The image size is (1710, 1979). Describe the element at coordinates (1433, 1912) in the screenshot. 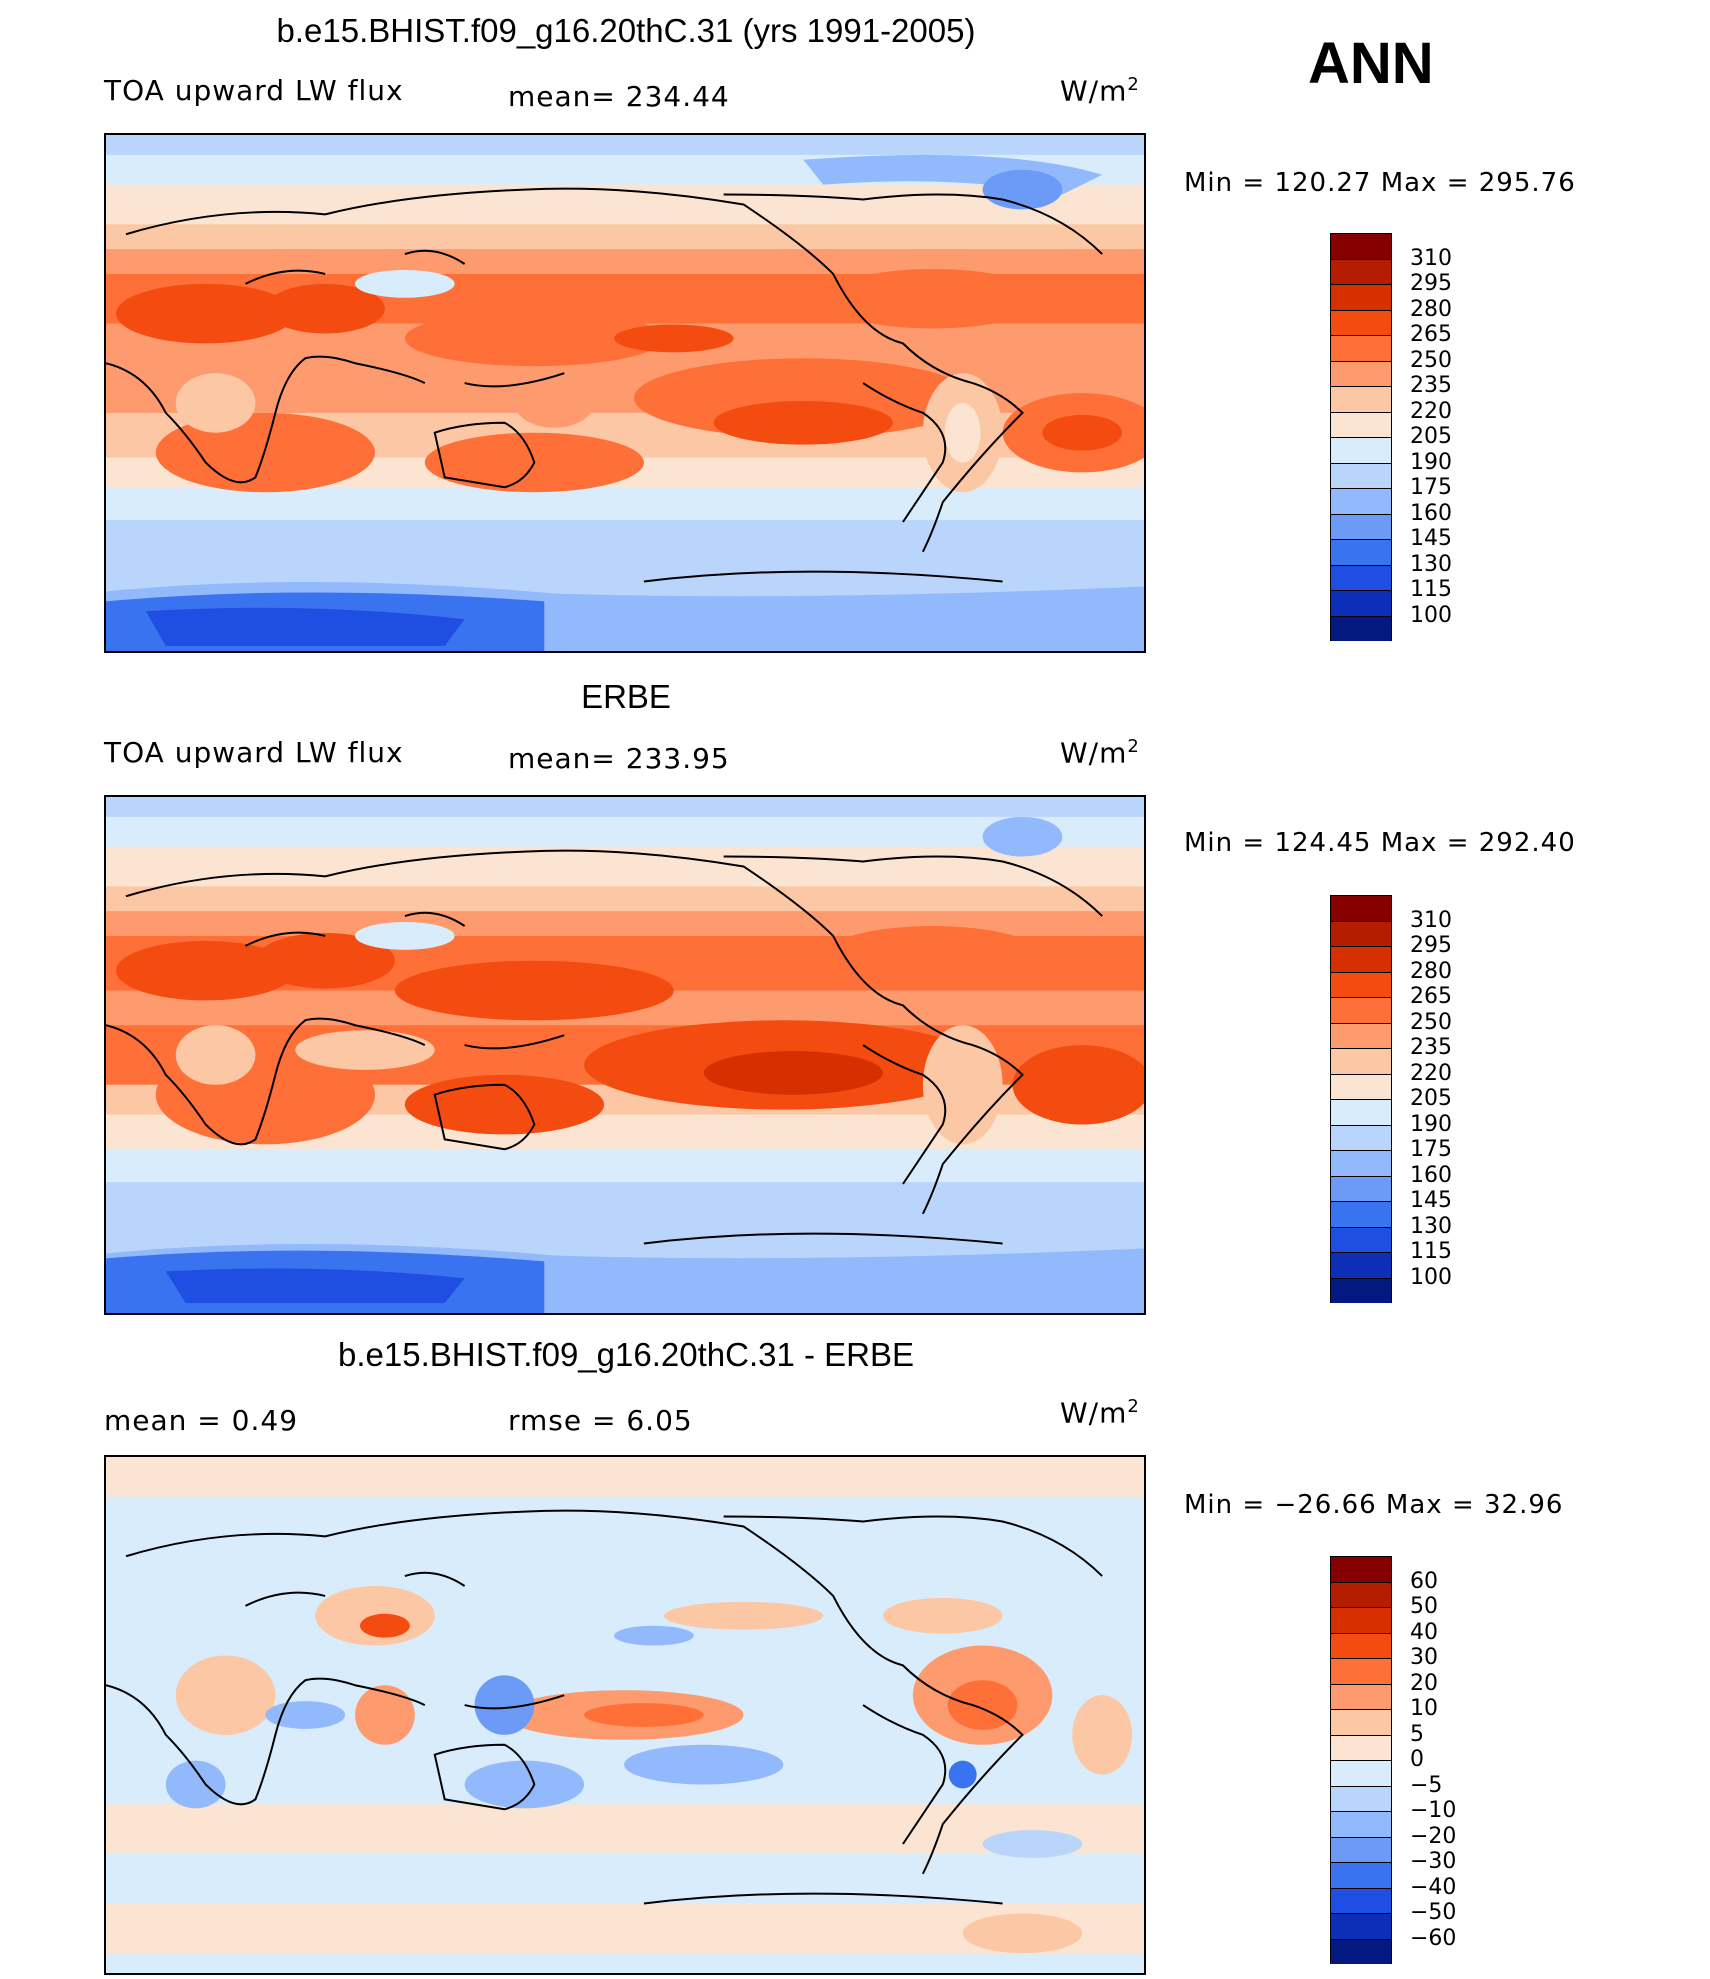

I see `colorbar-label: −50` at that location.